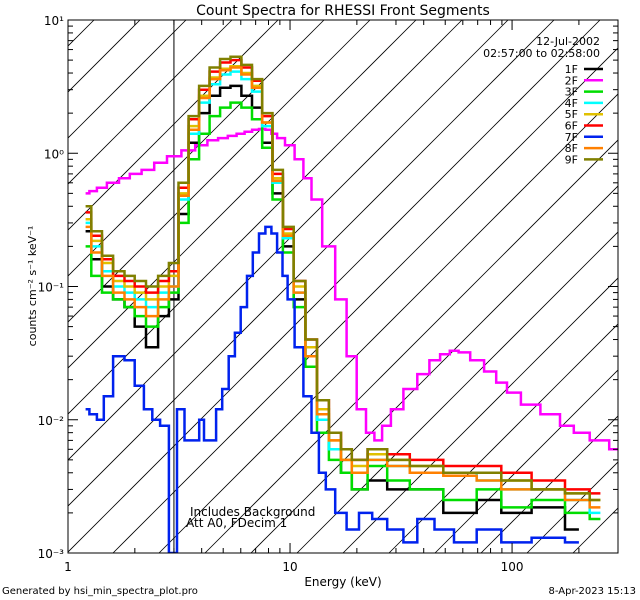  I want to click on y-tick-label: 10⁻¹, so click(51, 288).